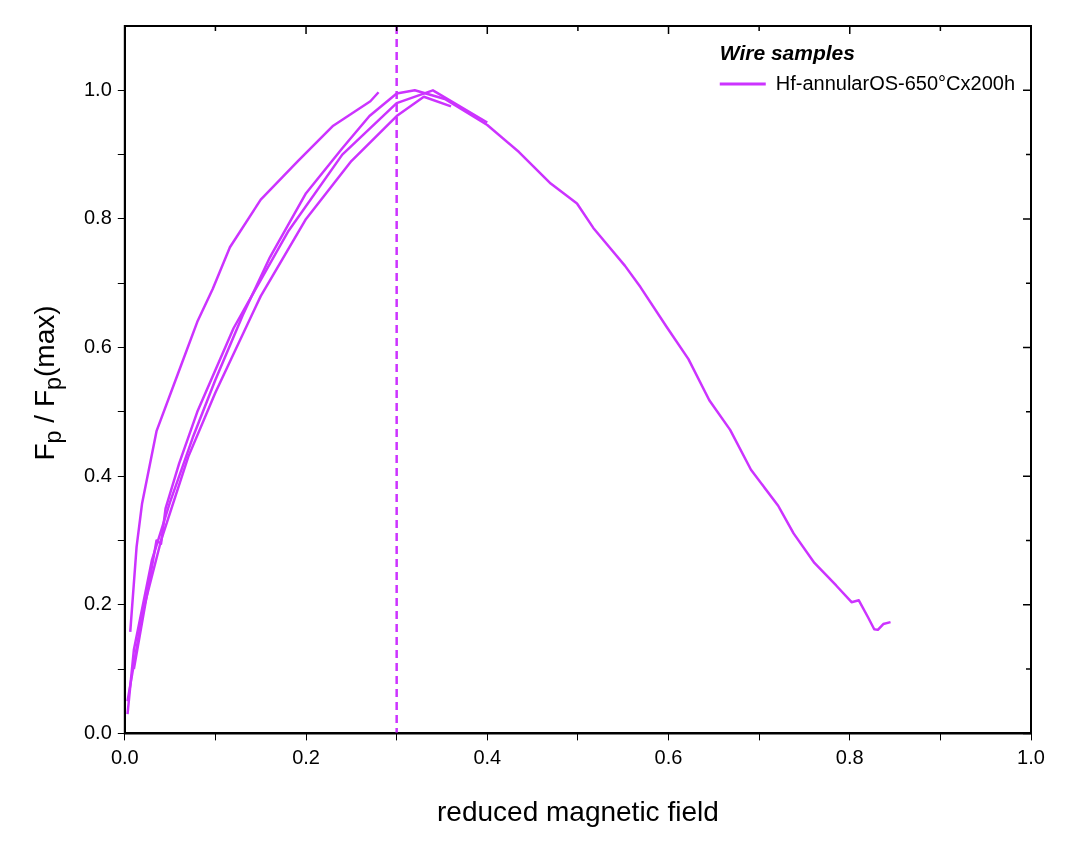 Image resolution: width=1079 pixels, height=842 pixels. Describe the element at coordinates (787, 52) in the screenshot. I see `legend-title: Wire samples` at that location.